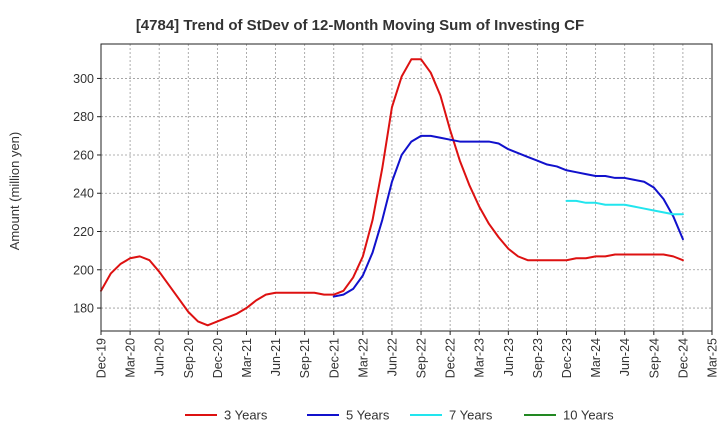 The image size is (720, 440). What do you see at coordinates (567, 358) in the screenshot?
I see `x-tick-label: Dec-23` at bounding box center [567, 358].